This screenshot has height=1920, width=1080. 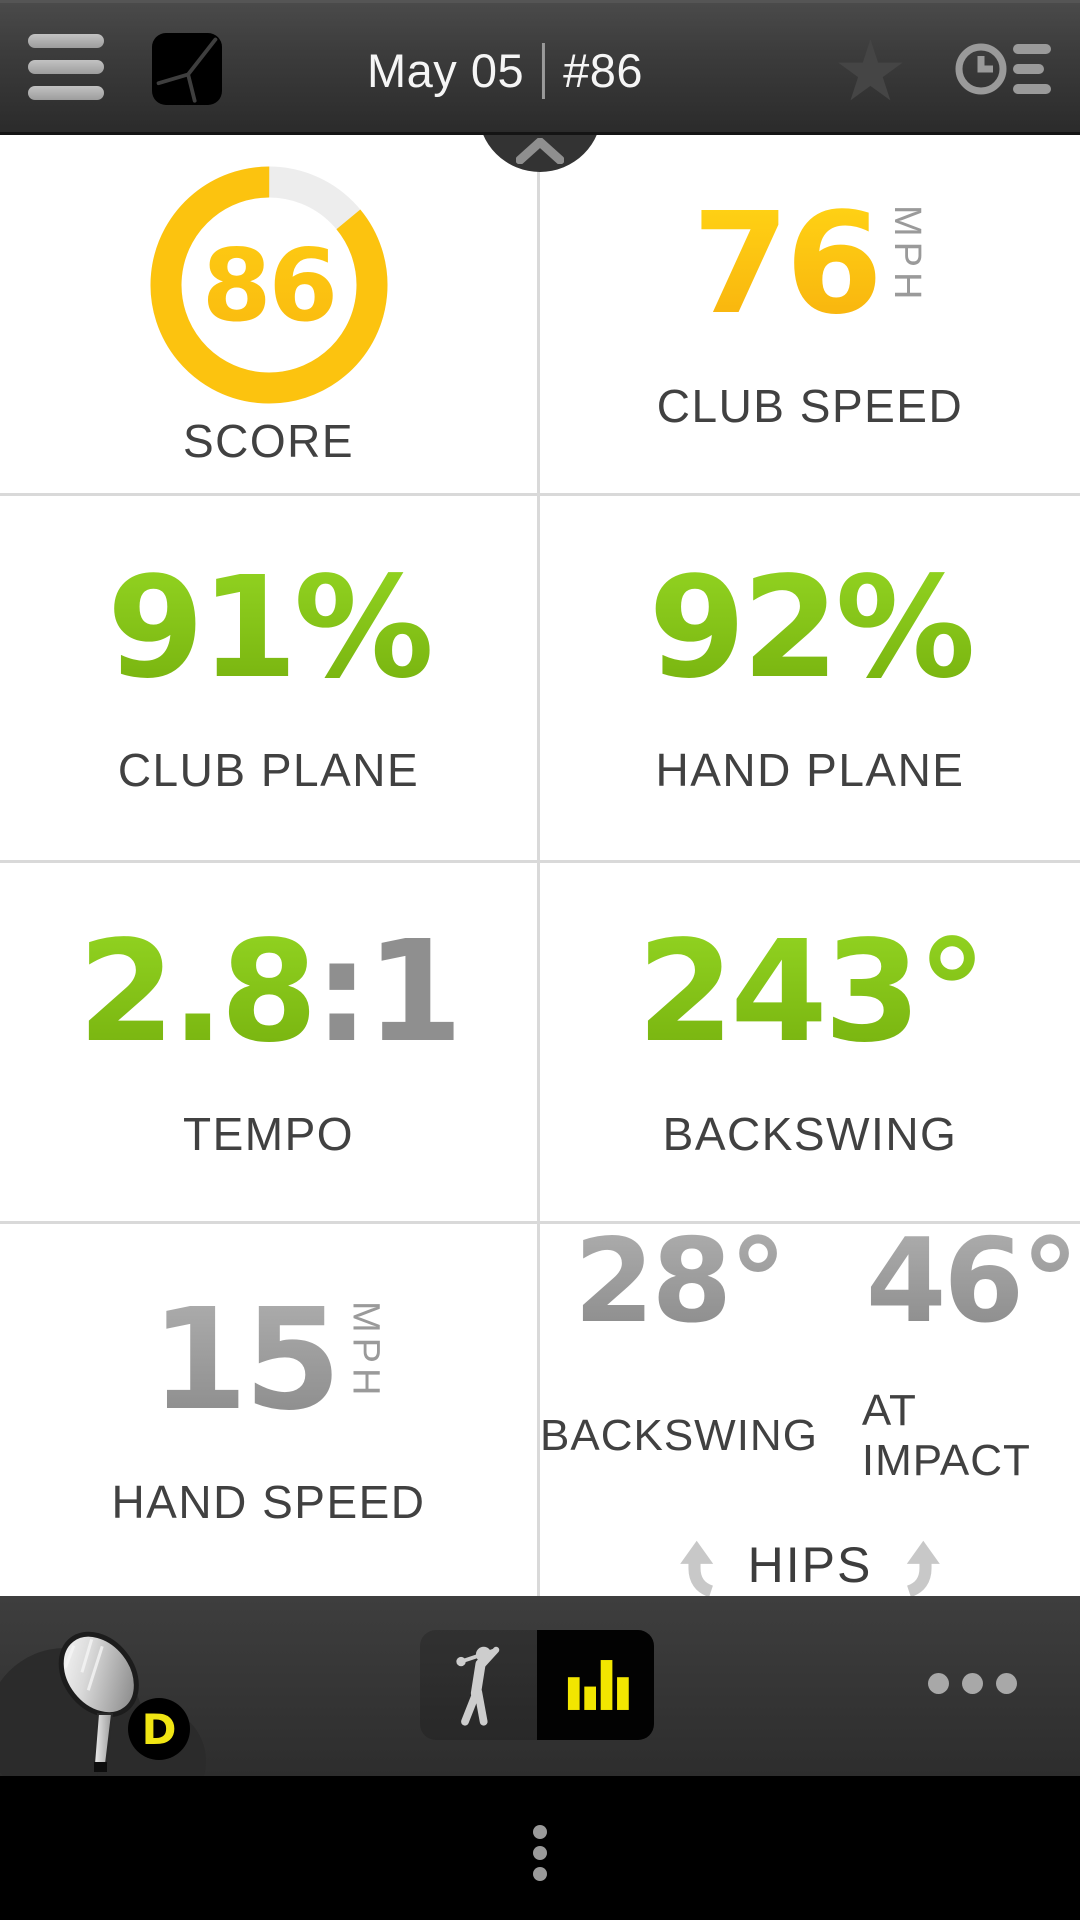 What do you see at coordinates (938, 1683) in the screenshot?
I see `ellipsis-icon` at bounding box center [938, 1683].